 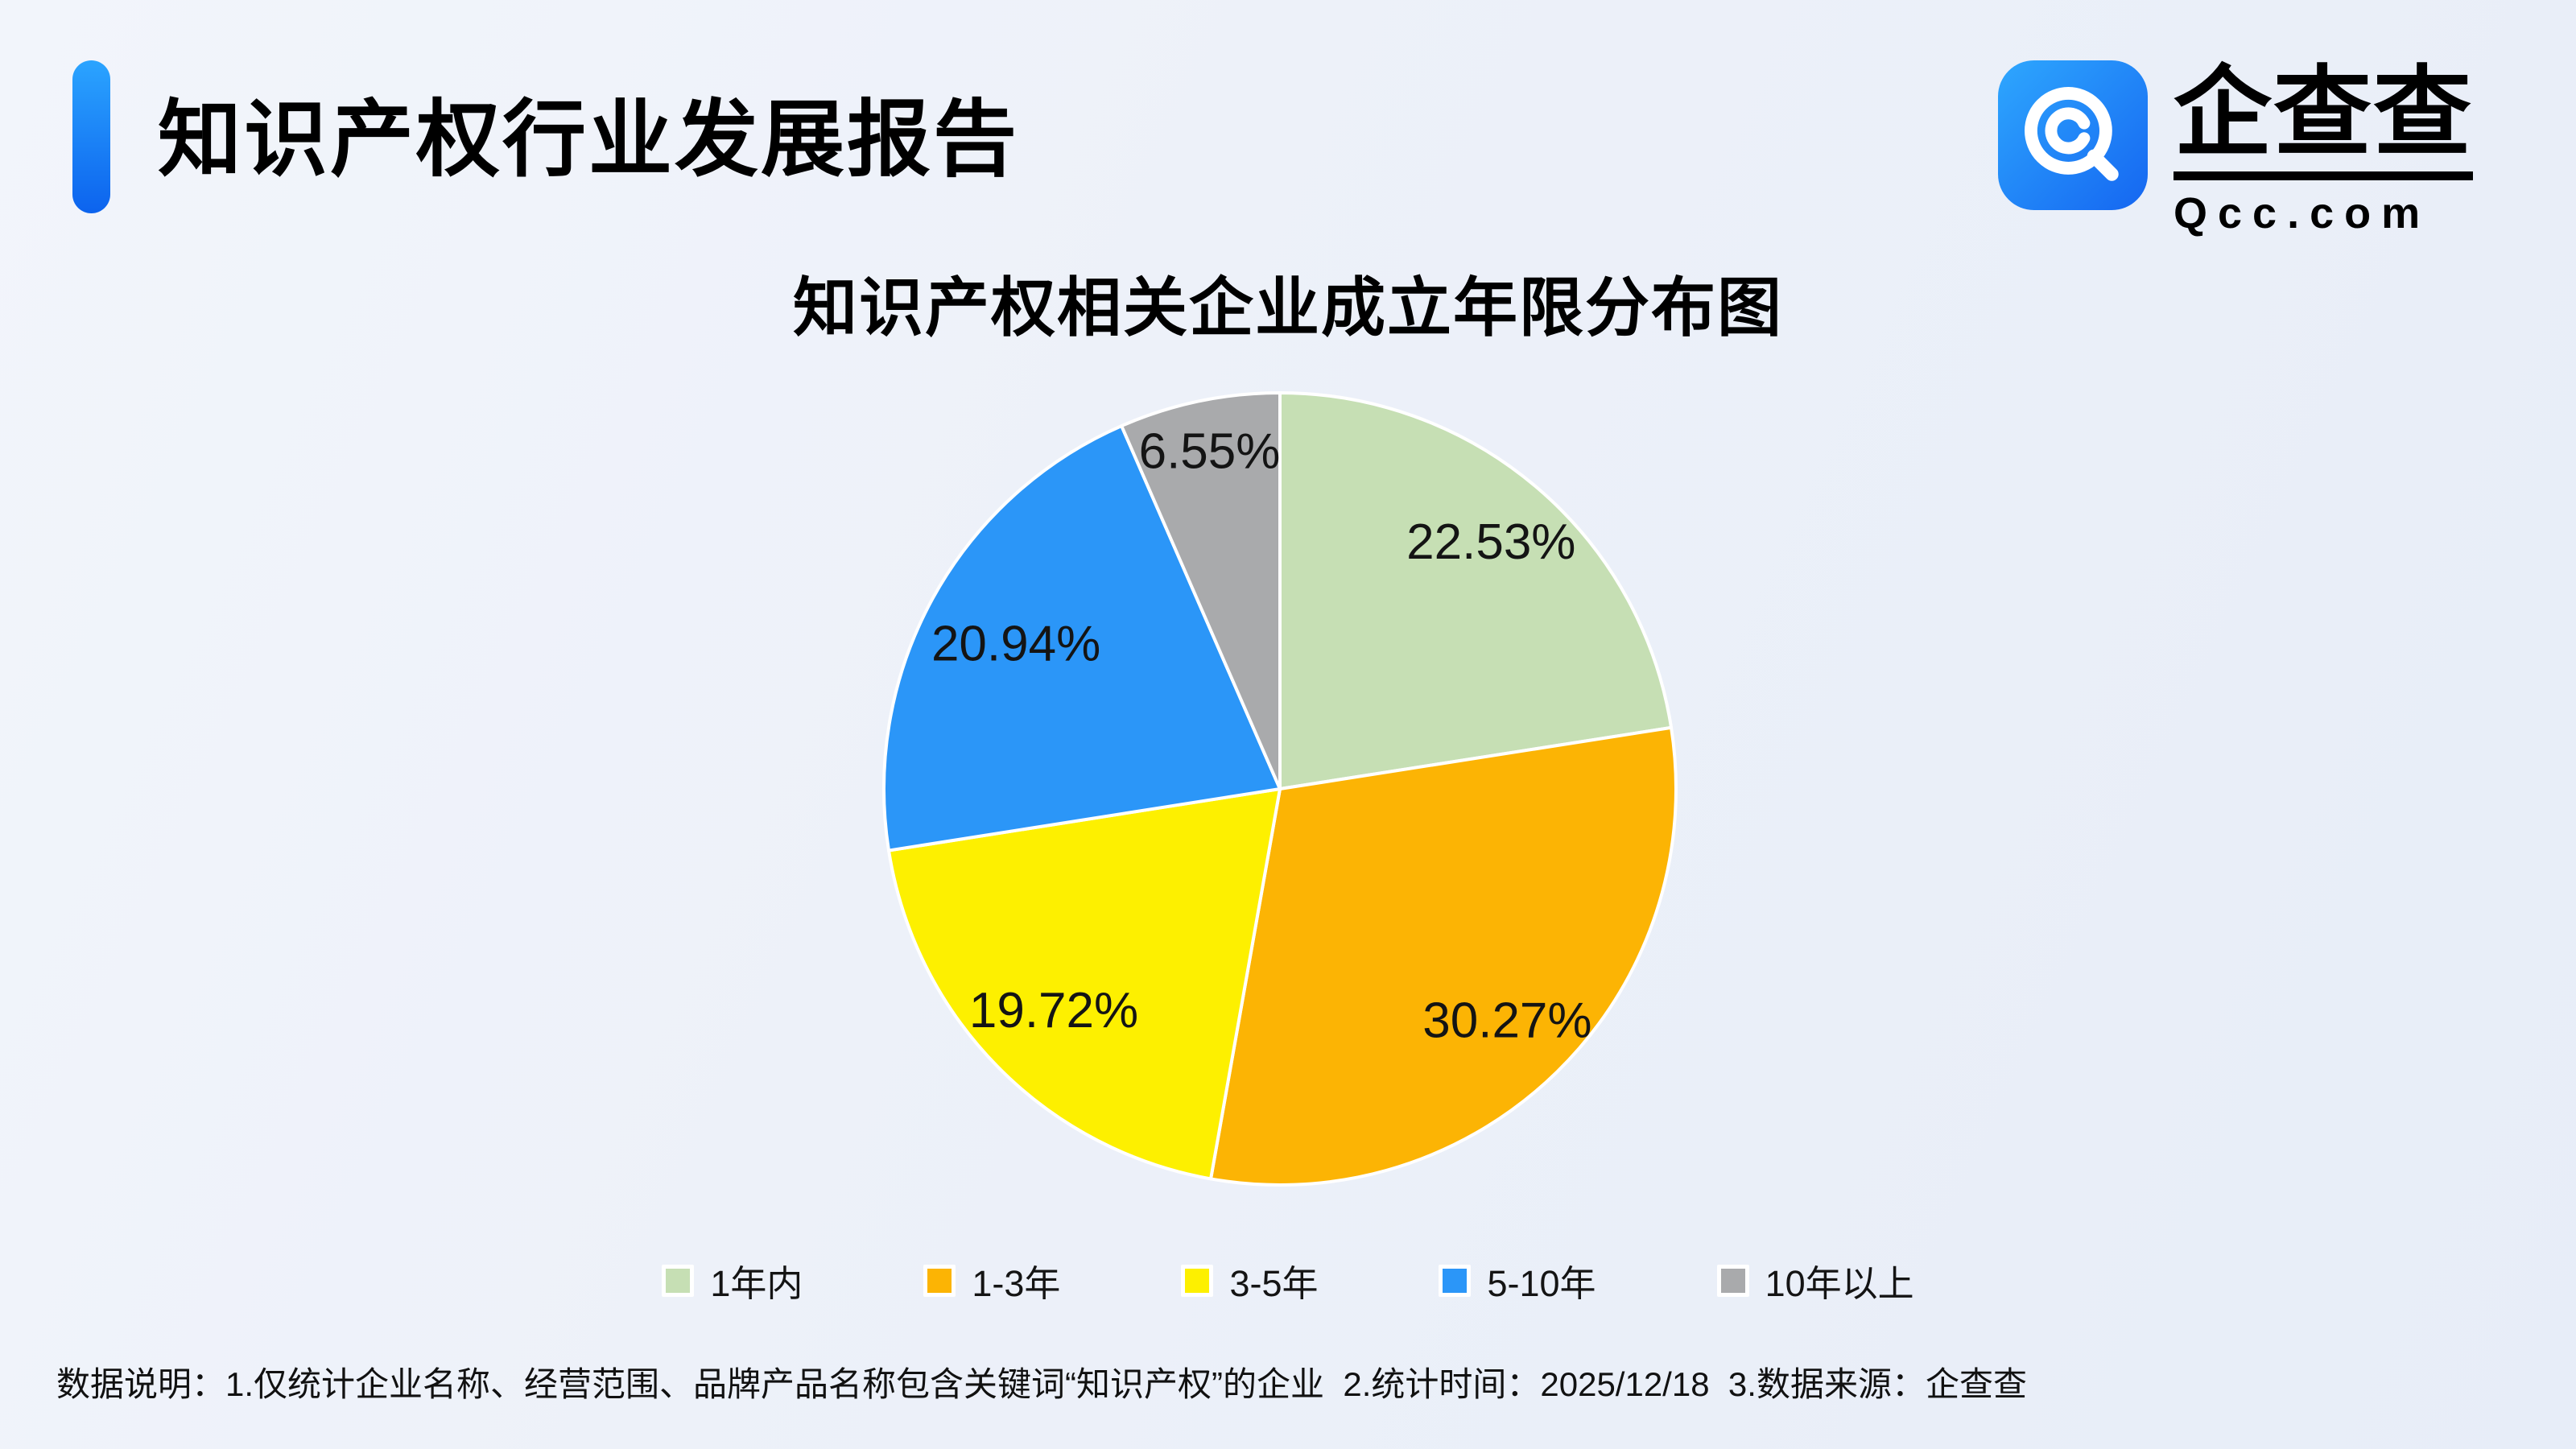 I want to click on legend-label: 1-3年, so click(x=1016, y=1283).